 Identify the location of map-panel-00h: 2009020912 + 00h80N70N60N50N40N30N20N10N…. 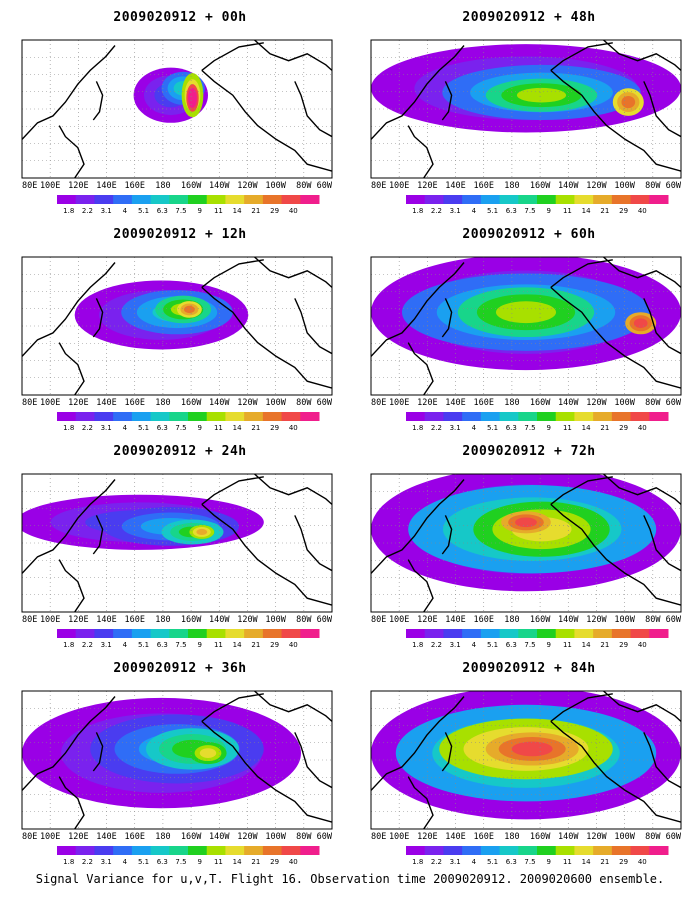
(187, 113).